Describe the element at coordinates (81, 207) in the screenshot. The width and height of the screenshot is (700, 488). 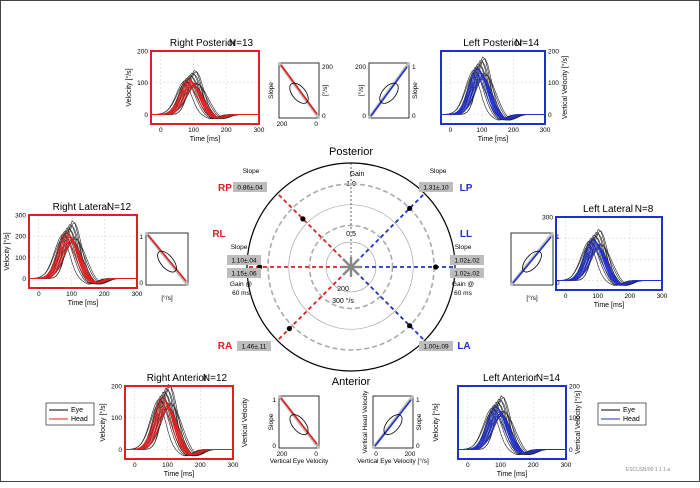
I see `panel-title: Right Lateral` at that location.